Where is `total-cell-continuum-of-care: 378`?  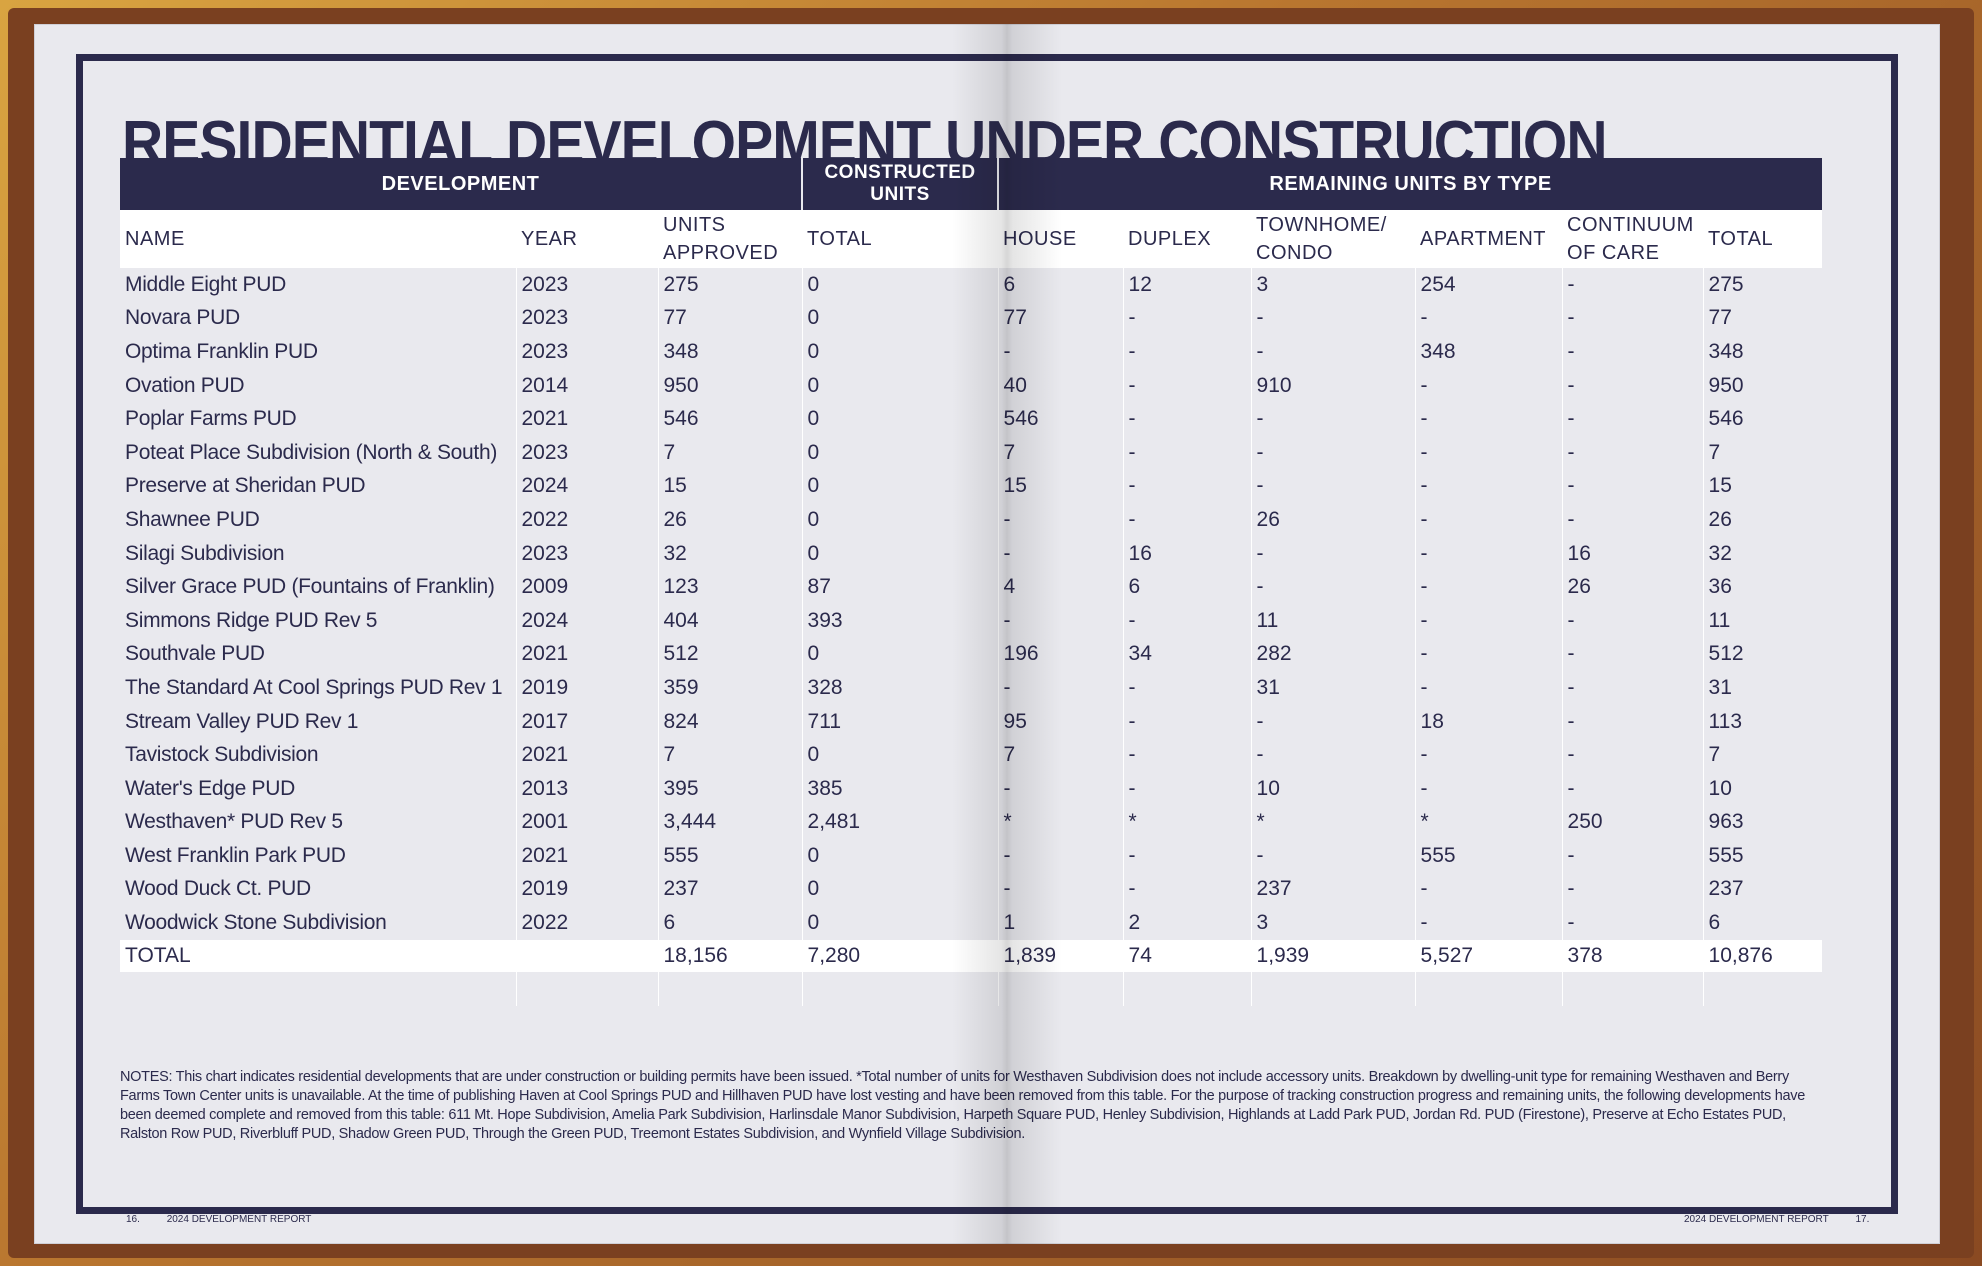
total-cell-continuum-of-care: 378 is located at coordinates (1632, 955).